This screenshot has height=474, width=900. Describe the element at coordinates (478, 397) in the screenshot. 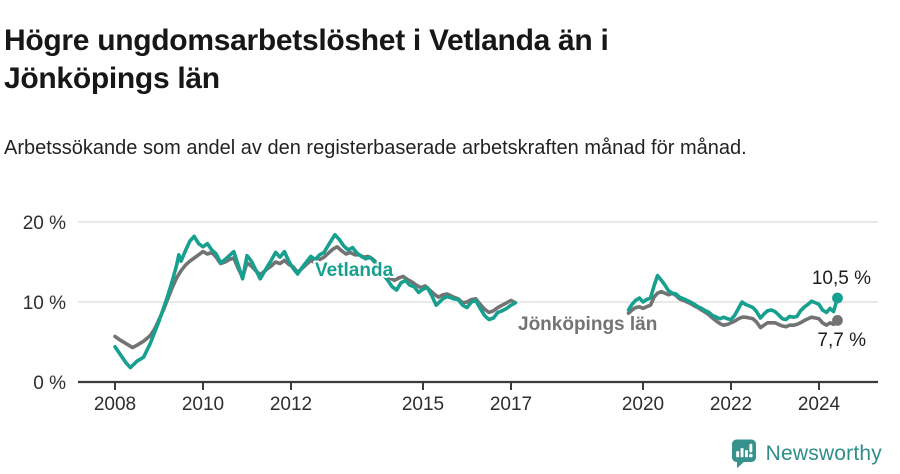

I see `x-axis: 2008 2010 2012 2015 2017 2020 2022 2024` at that location.